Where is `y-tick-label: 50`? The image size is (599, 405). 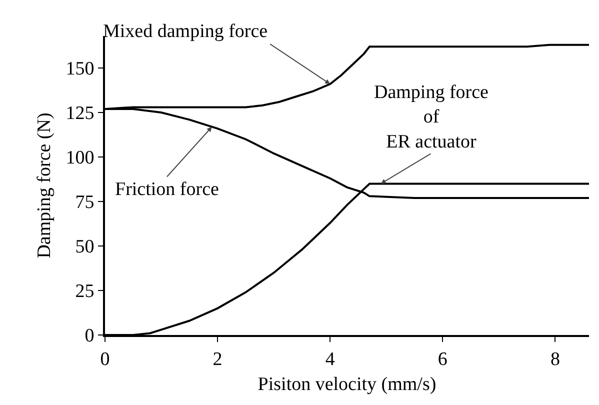 y-tick-label: 50 is located at coordinates (84, 247).